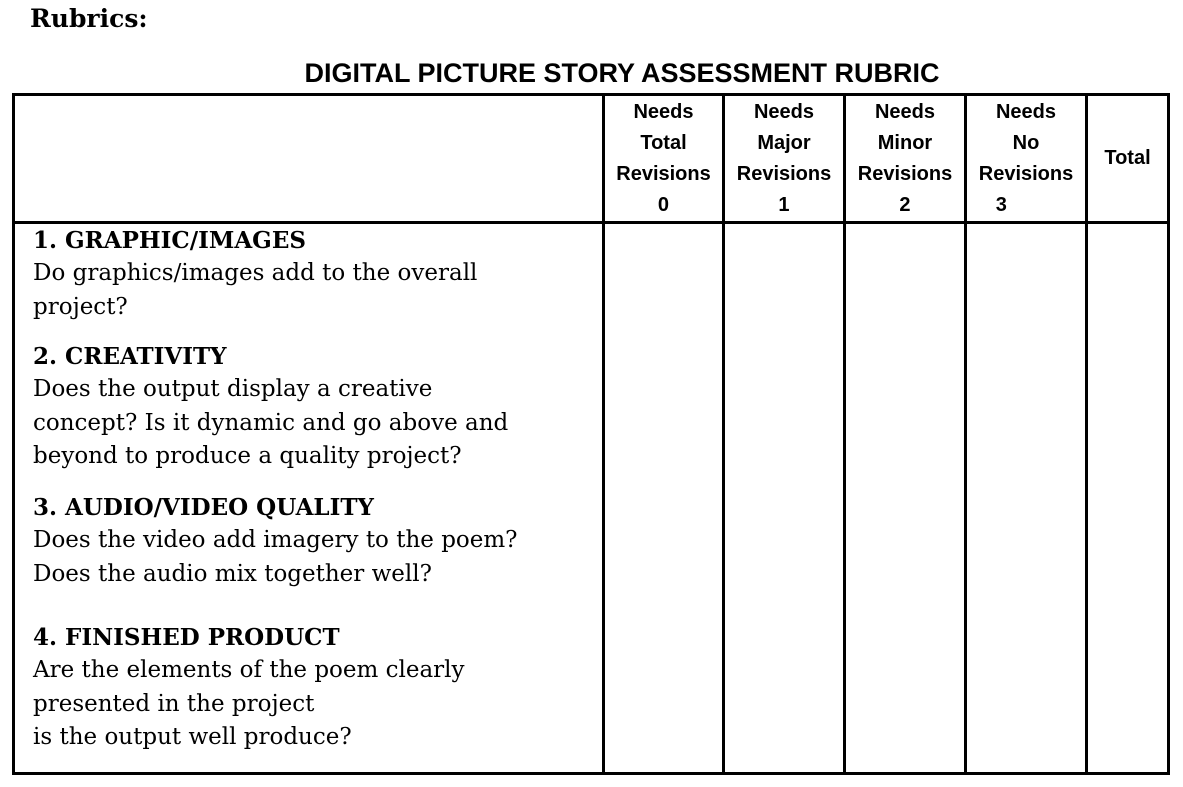 The height and width of the screenshot is (787, 1183). I want to click on column-header-needs-total-revisions: Needs Total Revisions 0, so click(663, 158).